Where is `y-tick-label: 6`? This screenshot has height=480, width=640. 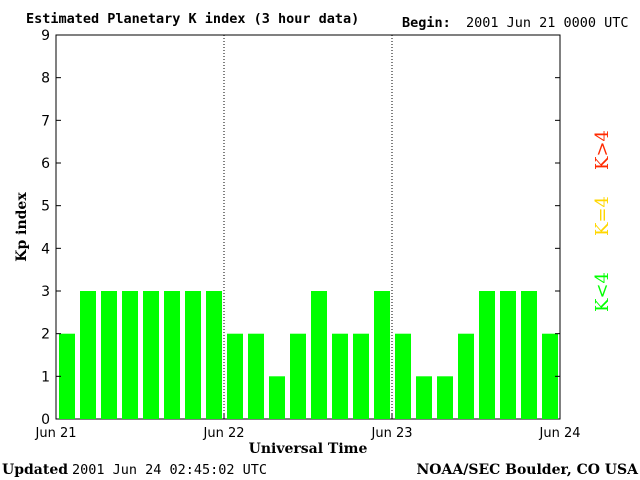 y-tick-label: 6 is located at coordinates (45, 164).